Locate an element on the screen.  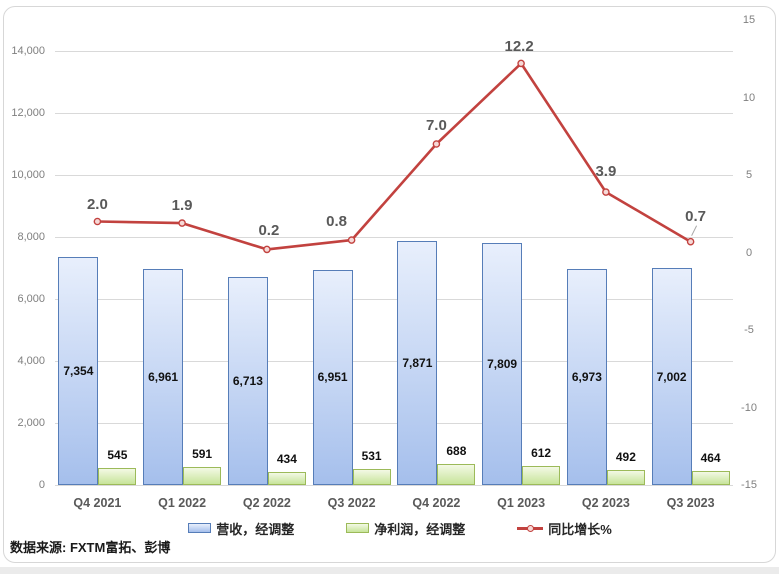
profit-bar-value: 612 is located at coordinates (541, 453).